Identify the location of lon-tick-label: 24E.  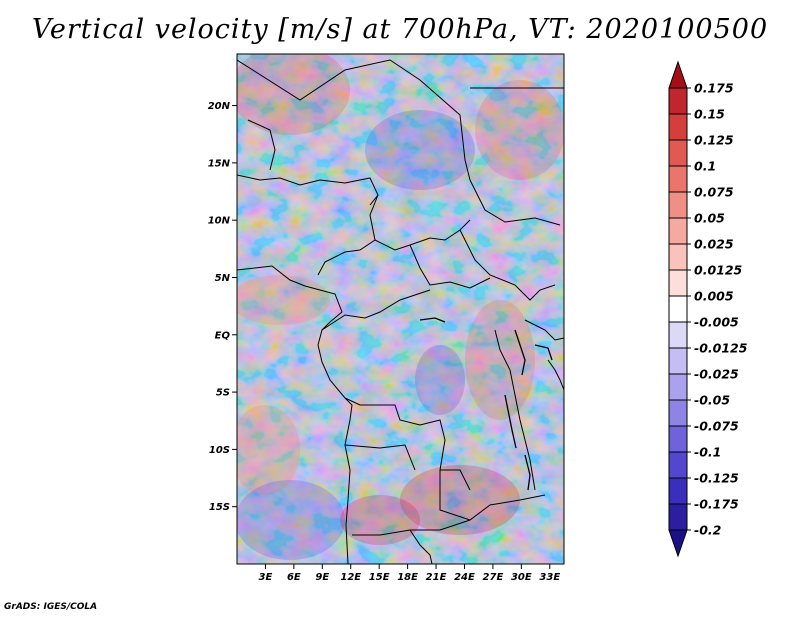
(464, 577).